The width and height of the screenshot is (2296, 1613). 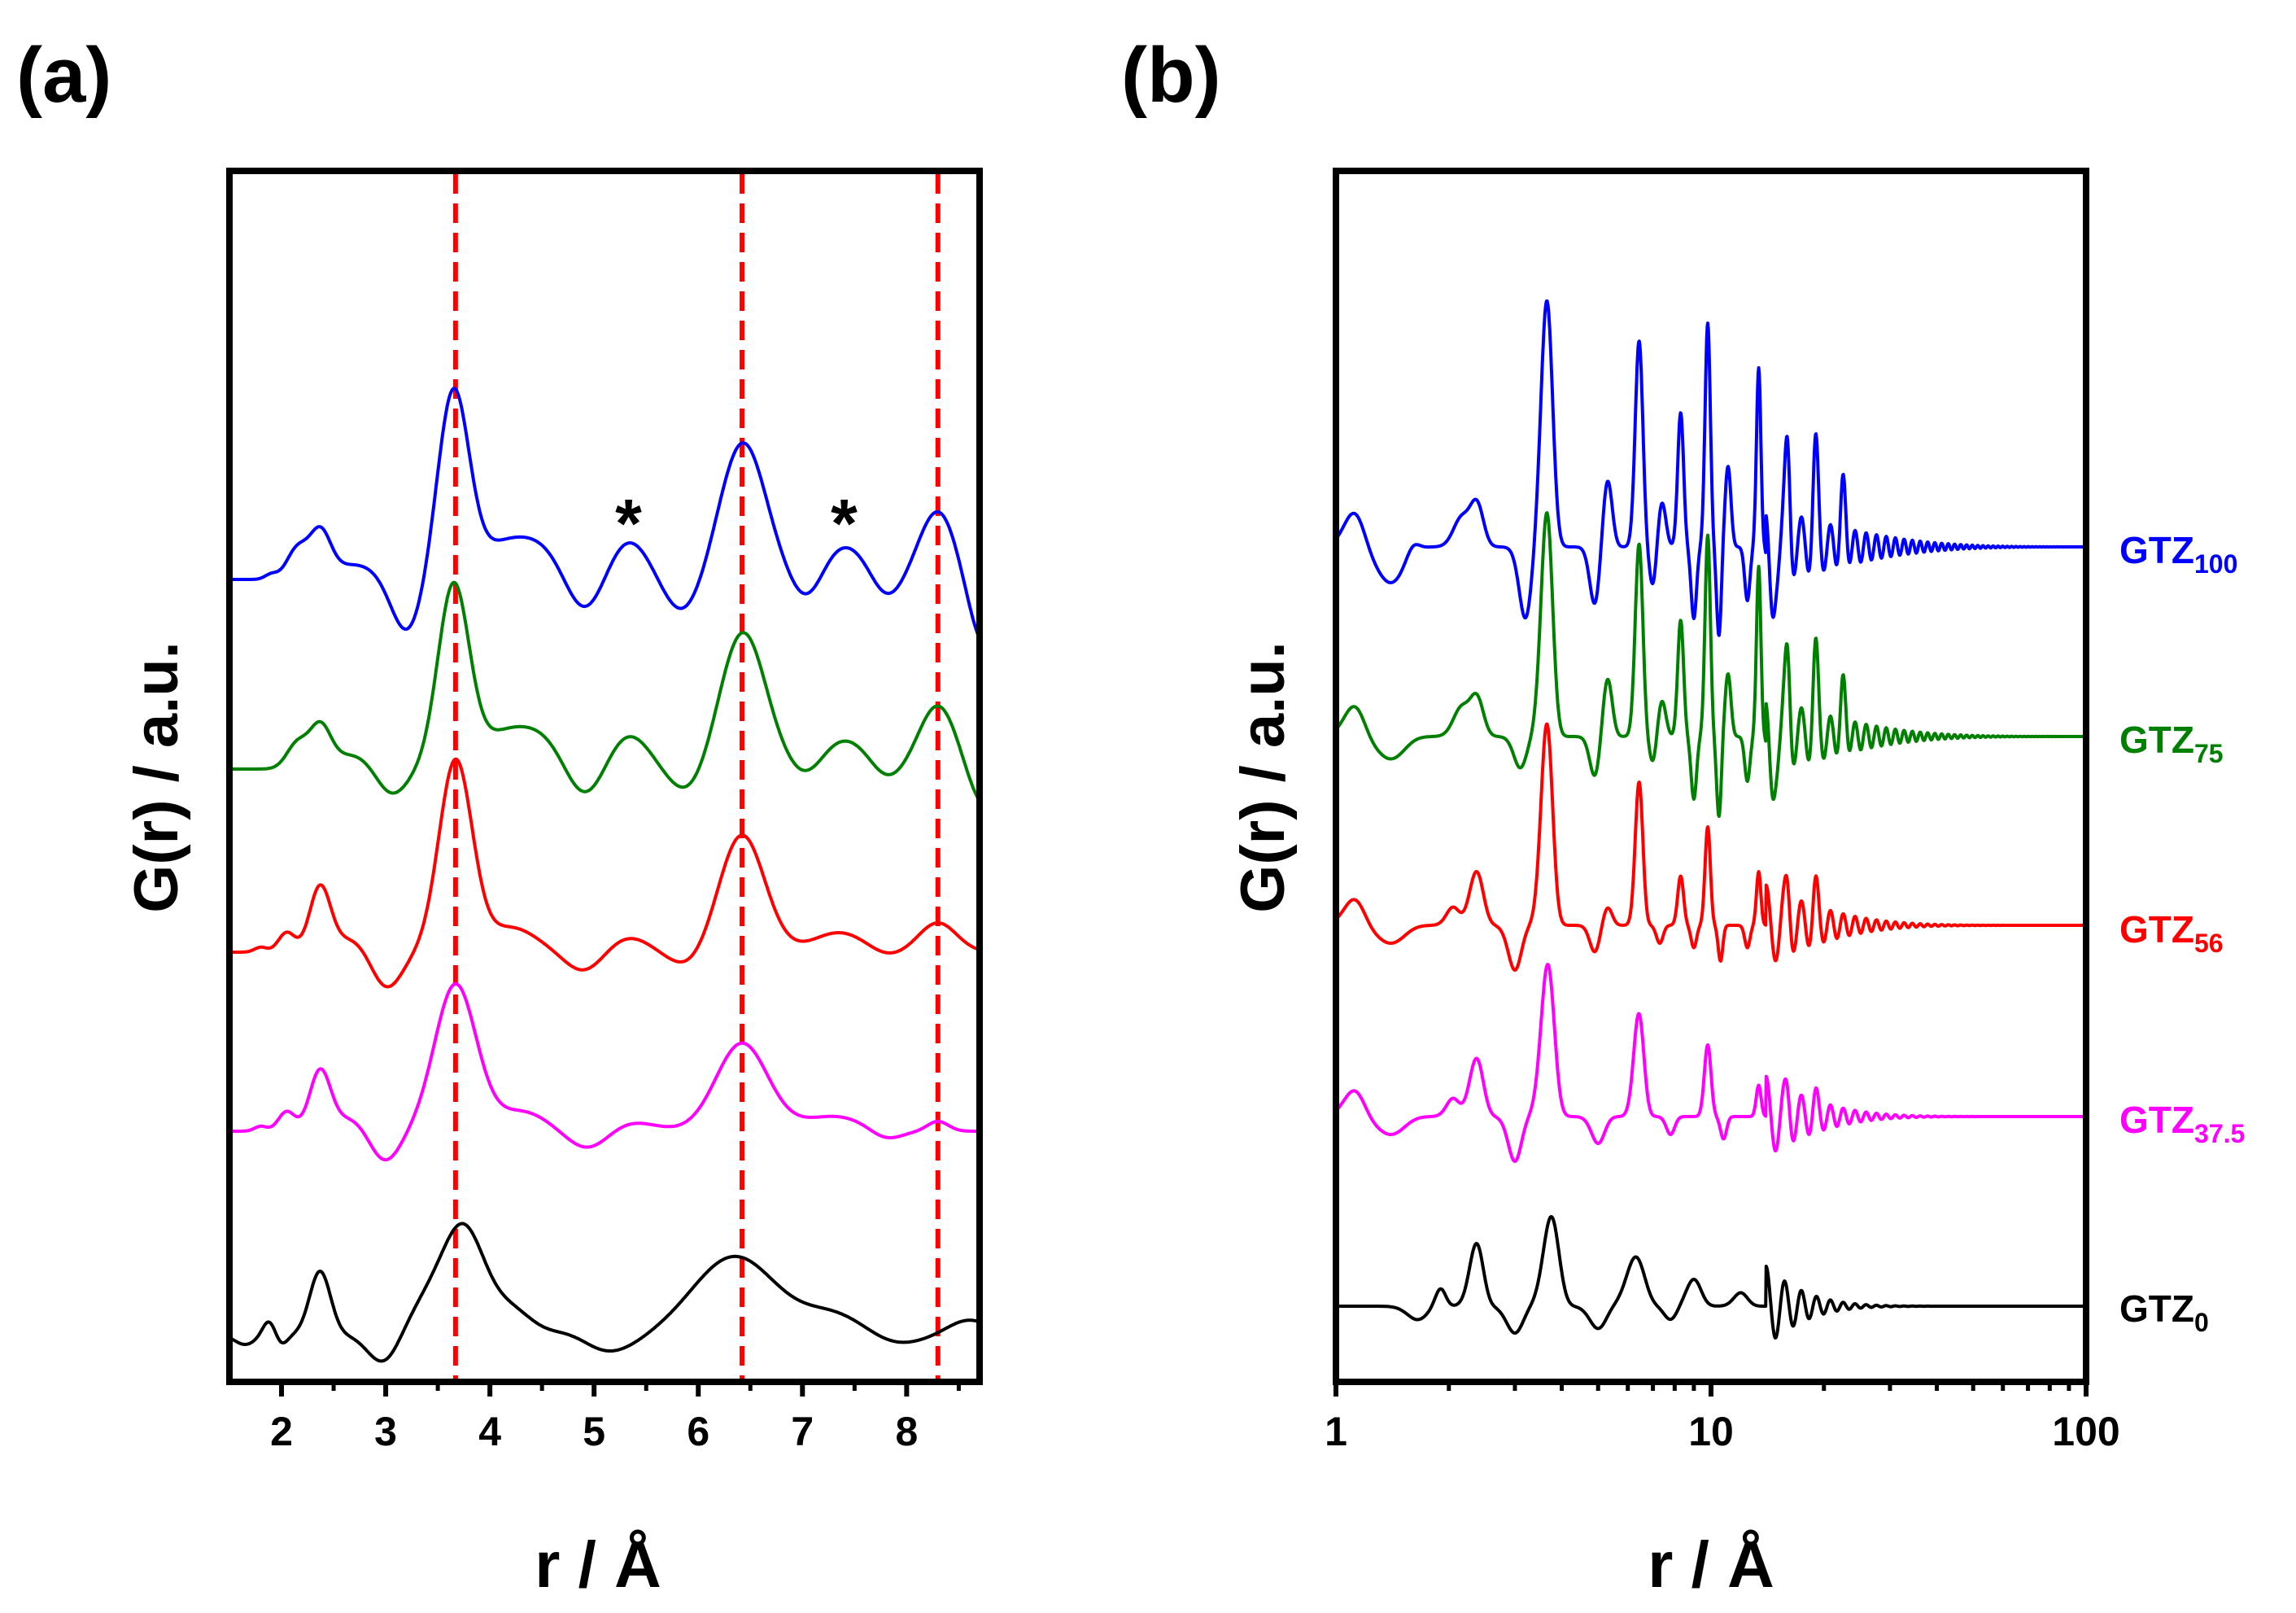 What do you see at coordinates (802, 1431) in the screenshot?
I see `x-tick-label-a-5: 7` at bounding box center [802, 1431].